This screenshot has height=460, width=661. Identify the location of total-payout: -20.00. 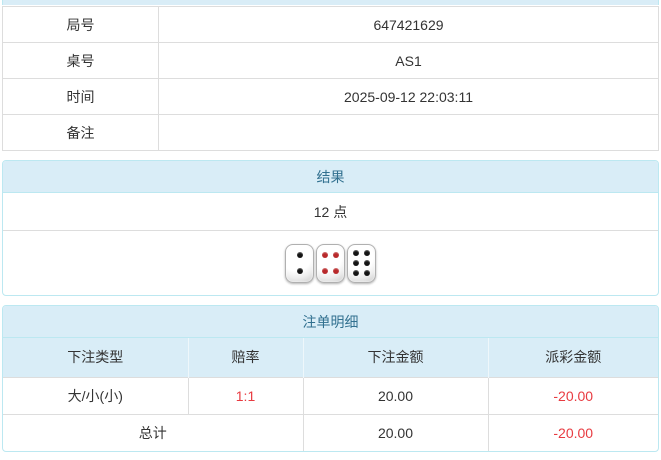
(572, 432).